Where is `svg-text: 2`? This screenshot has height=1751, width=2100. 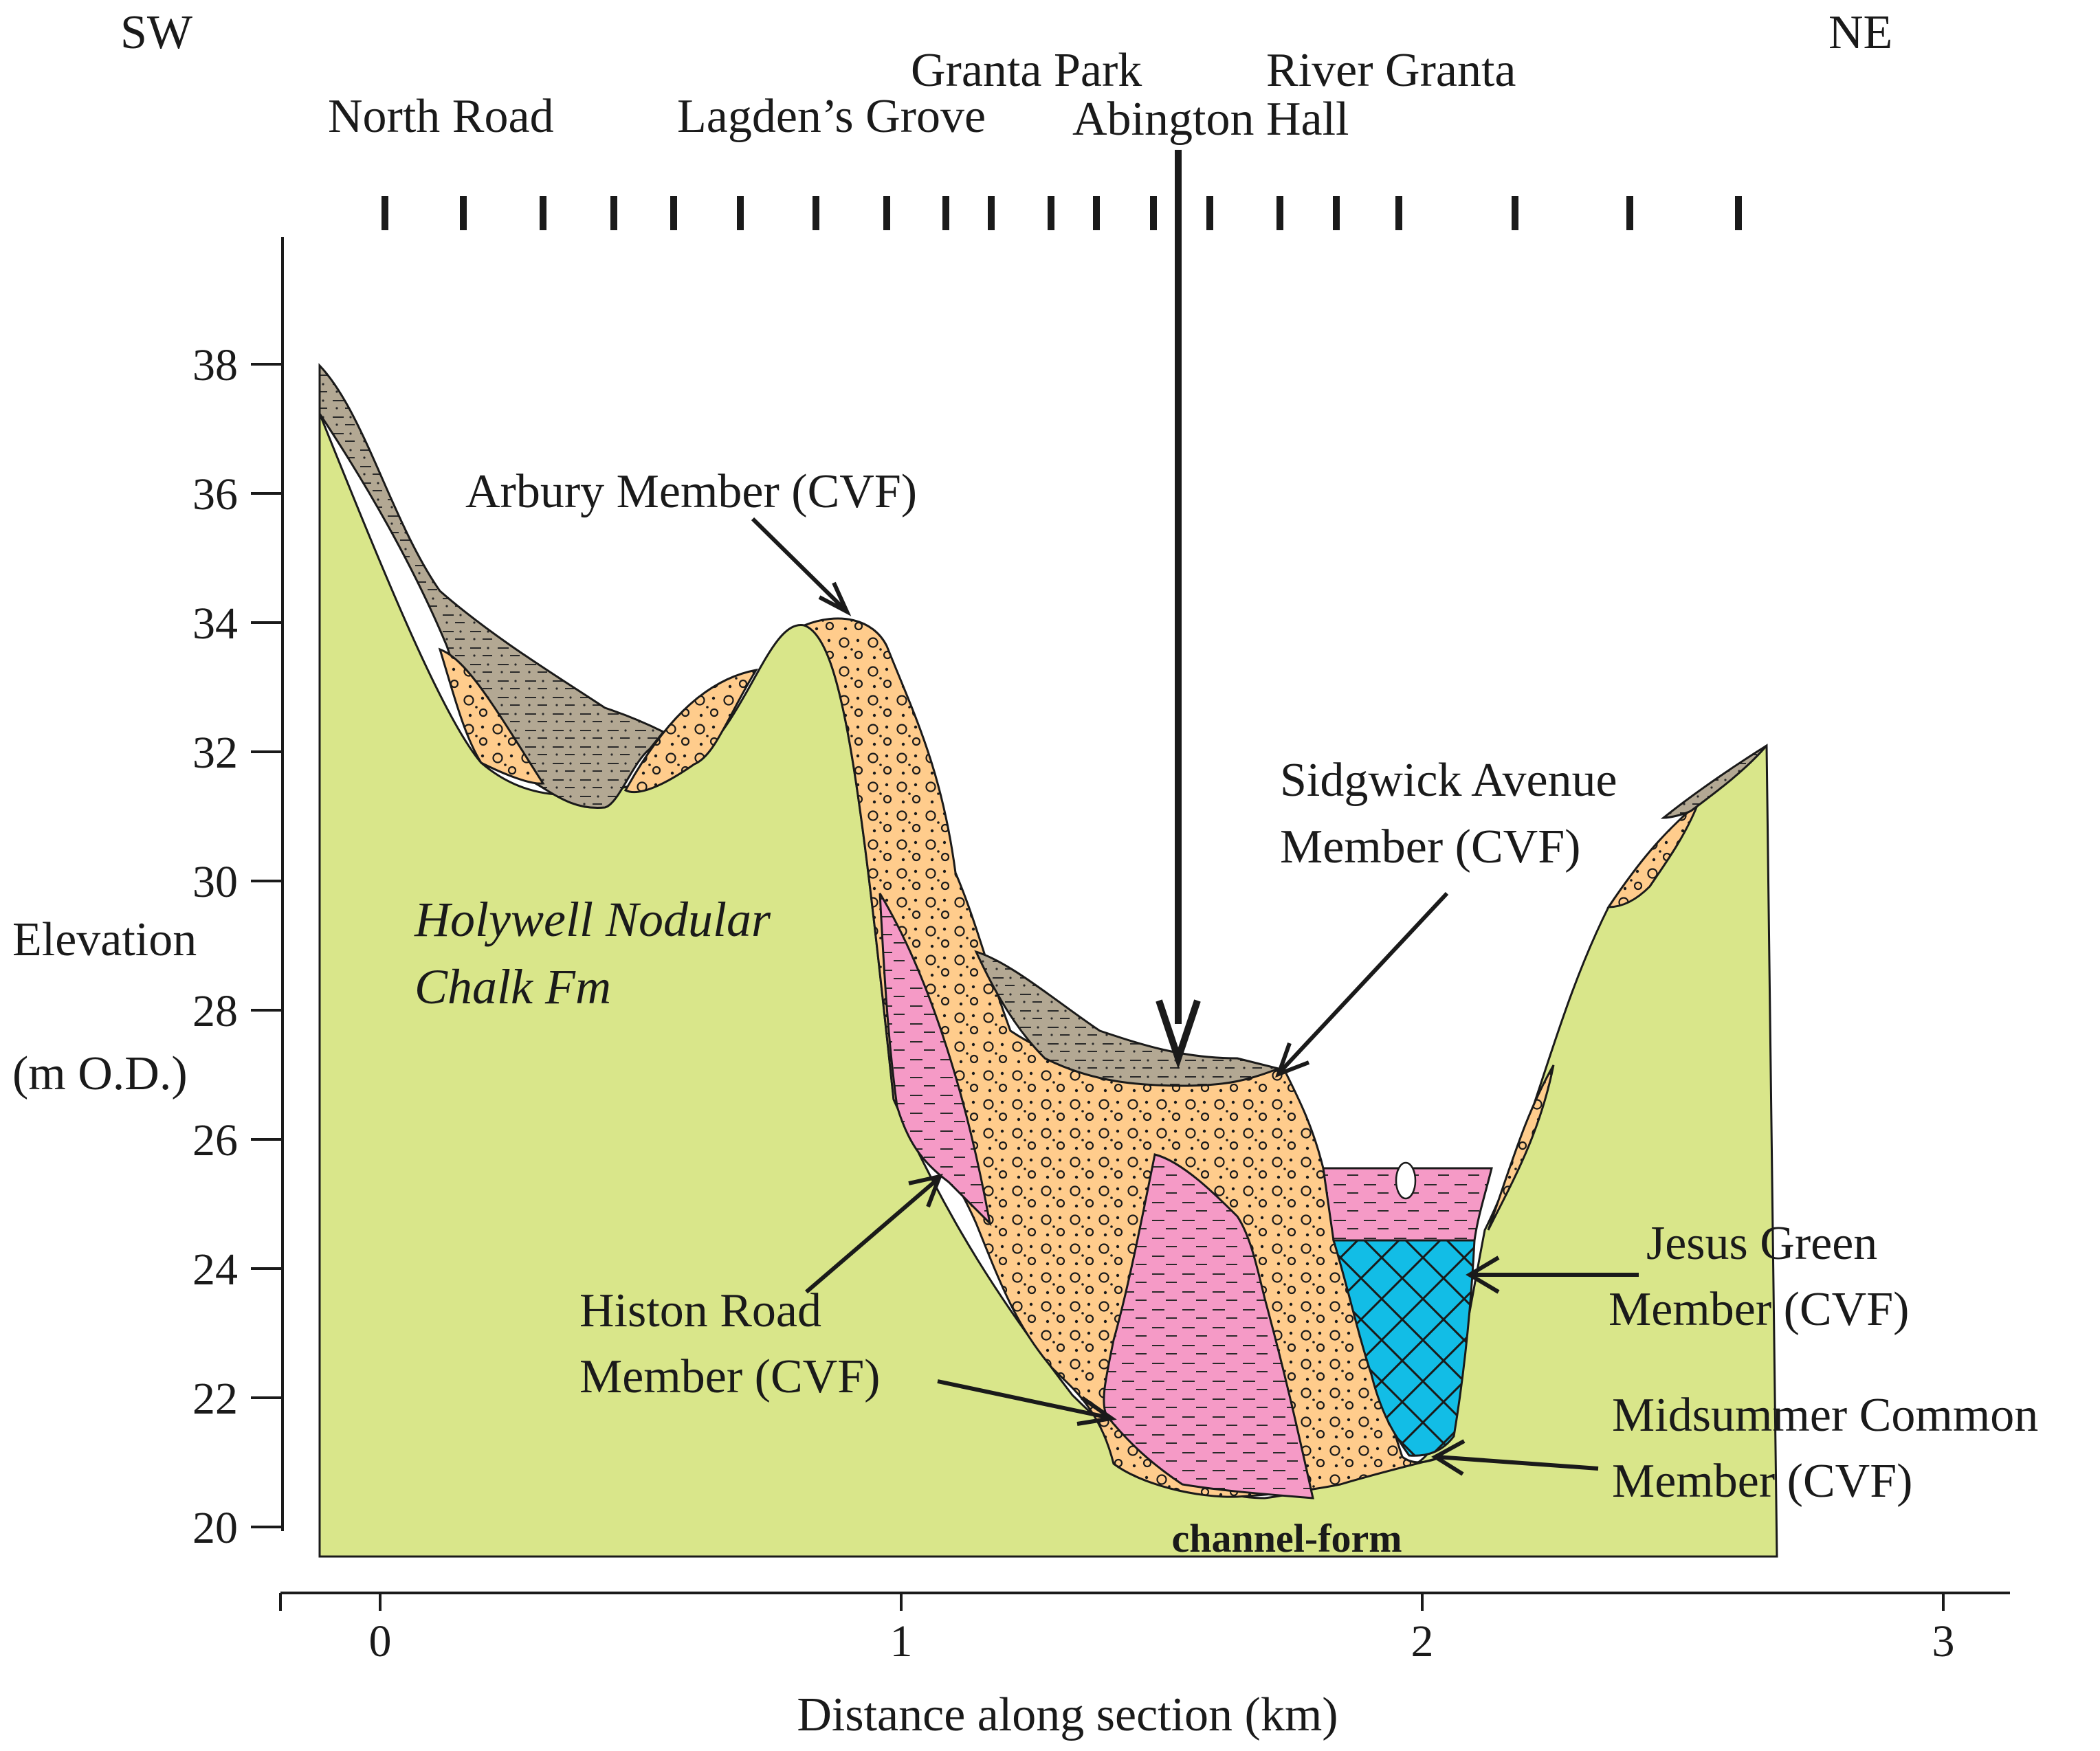
svg-text: 2 is located at coordinates (1422, 1641).